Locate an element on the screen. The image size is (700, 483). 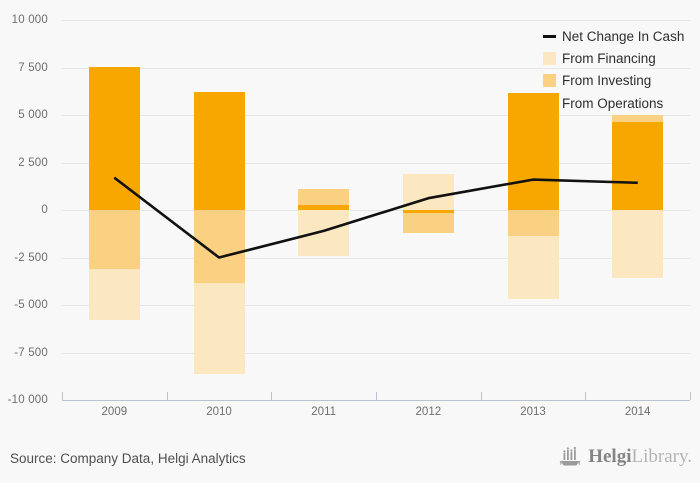
ship-bars-icon is located at coordinates (570, 456).